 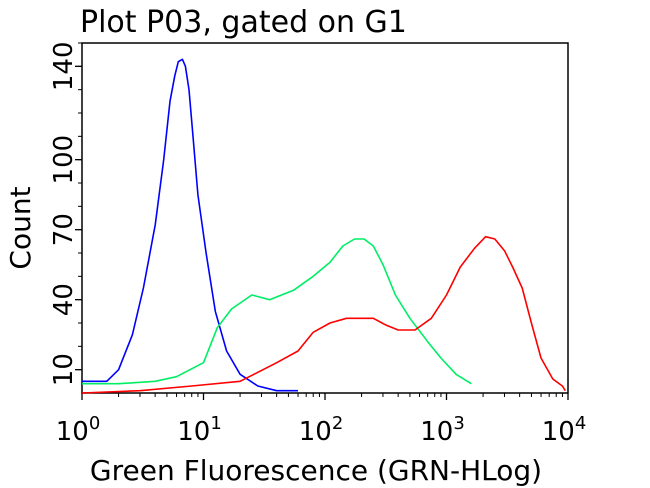 What do you see at coordinates (64, 299) in the screenshot?
I see `y-tick-label: 40` at bounding box center [64, 299].